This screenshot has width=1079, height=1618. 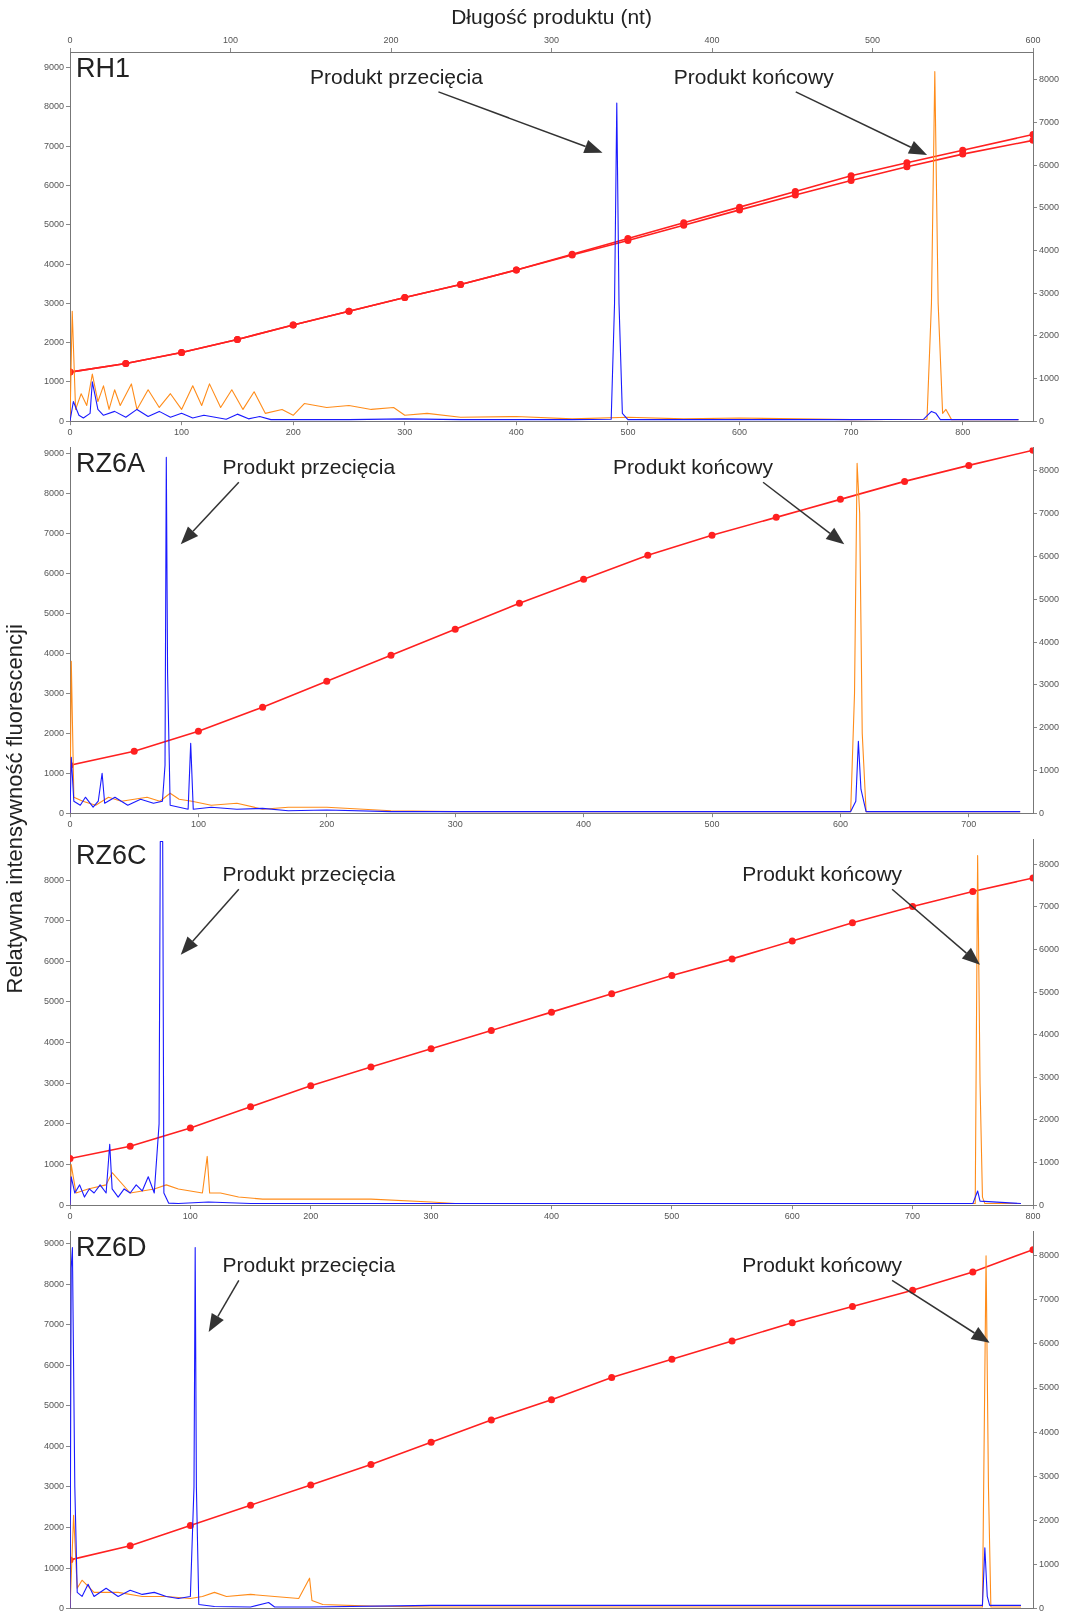 What do you see at coordinates (111, 463) in the screenshot?
I see `chart-title: RZ6A` at bounding box center [111, 463].